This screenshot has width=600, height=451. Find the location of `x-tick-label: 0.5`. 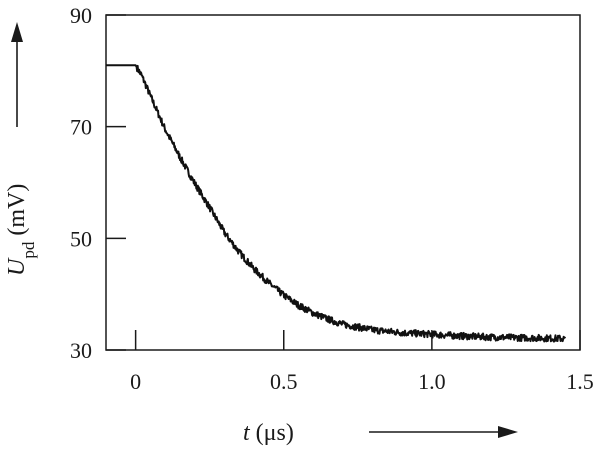

x-tick-label: 0.5 is located at coordinates (284, 381).